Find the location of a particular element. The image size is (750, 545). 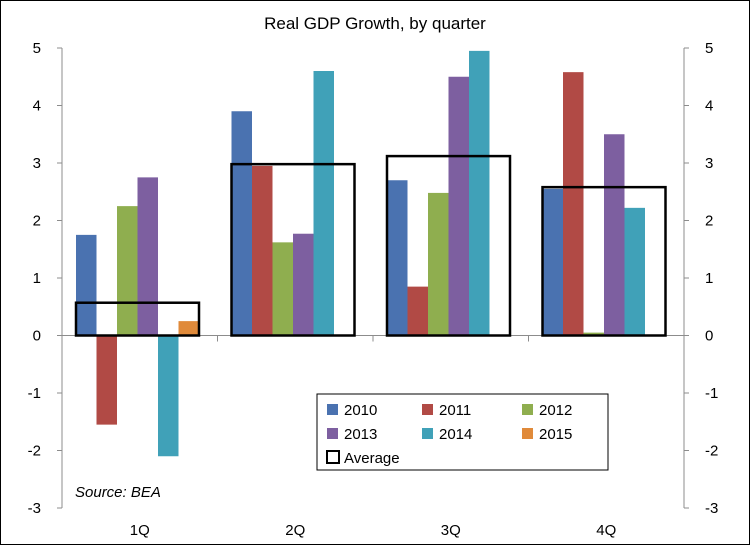

x-tick-label: 3Q is located at coordinates (451, 530).